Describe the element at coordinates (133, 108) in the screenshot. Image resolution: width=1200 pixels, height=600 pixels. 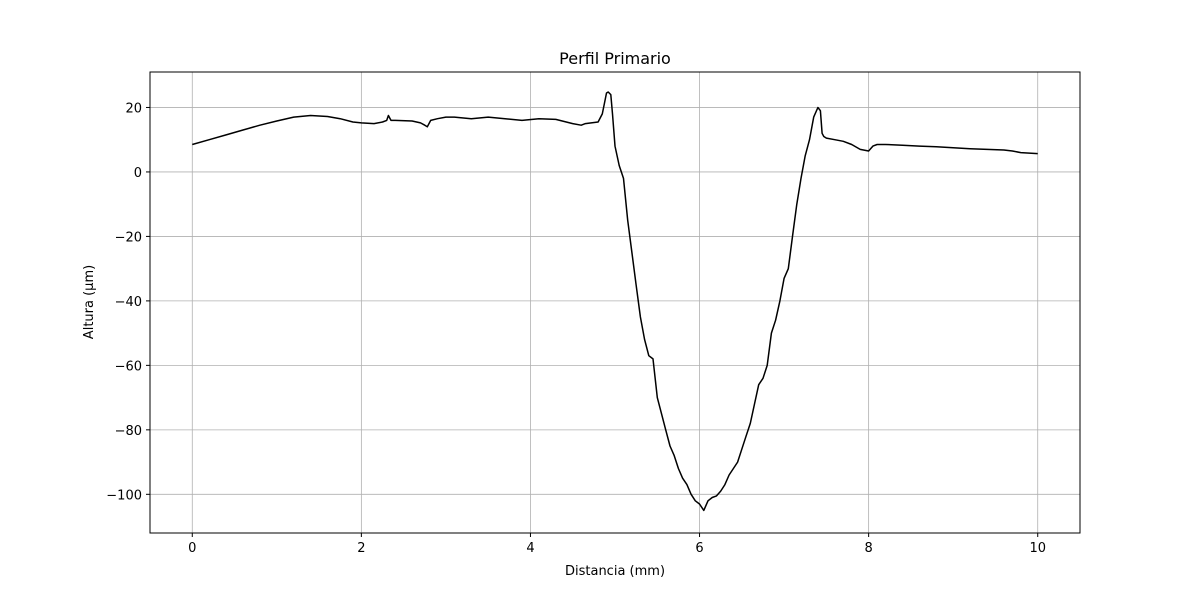
I see `y-tick-label: 20` at that location.